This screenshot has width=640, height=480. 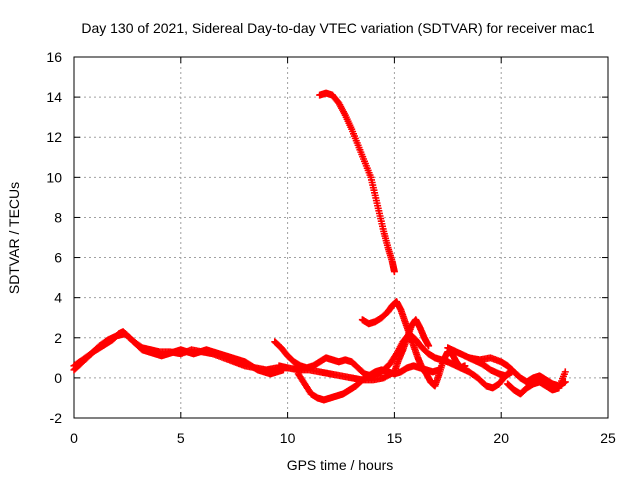 I want to click on y-tick-label: 4, so click(x=58, y=298).